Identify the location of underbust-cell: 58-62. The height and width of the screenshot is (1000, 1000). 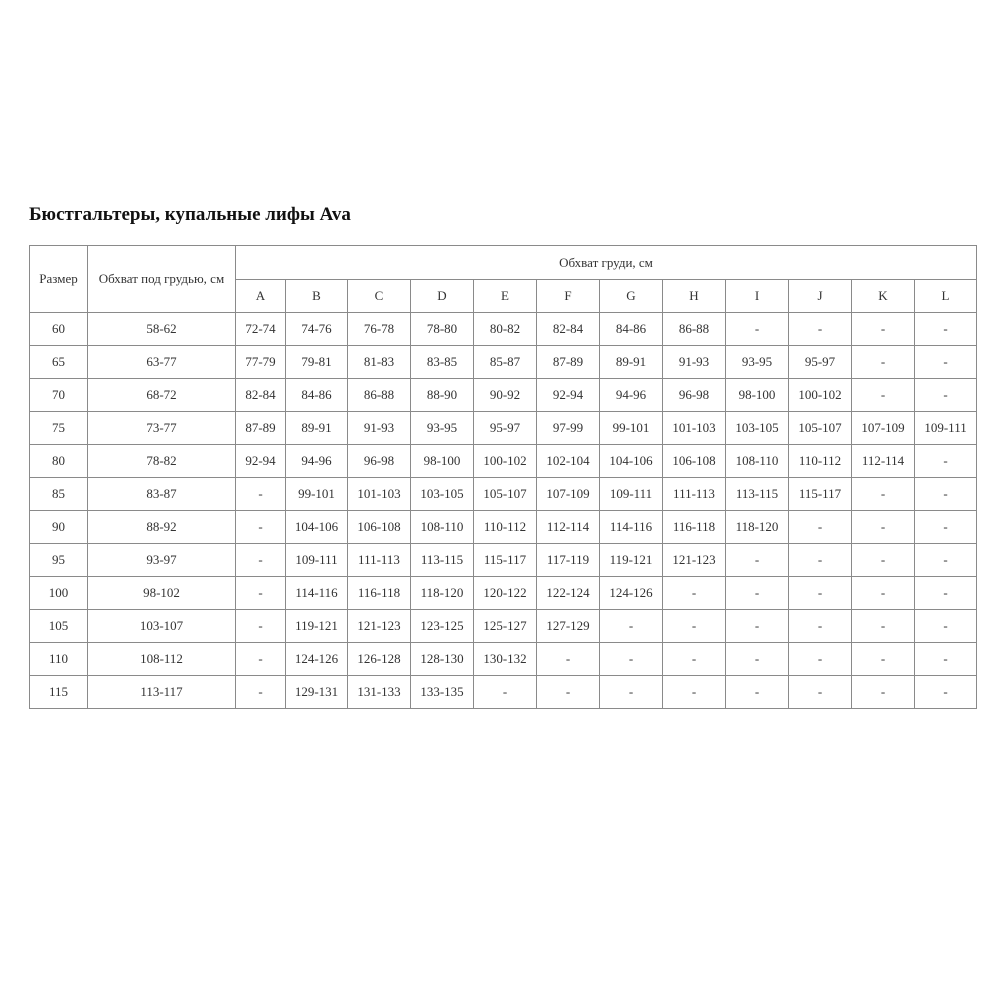
(161, 329).